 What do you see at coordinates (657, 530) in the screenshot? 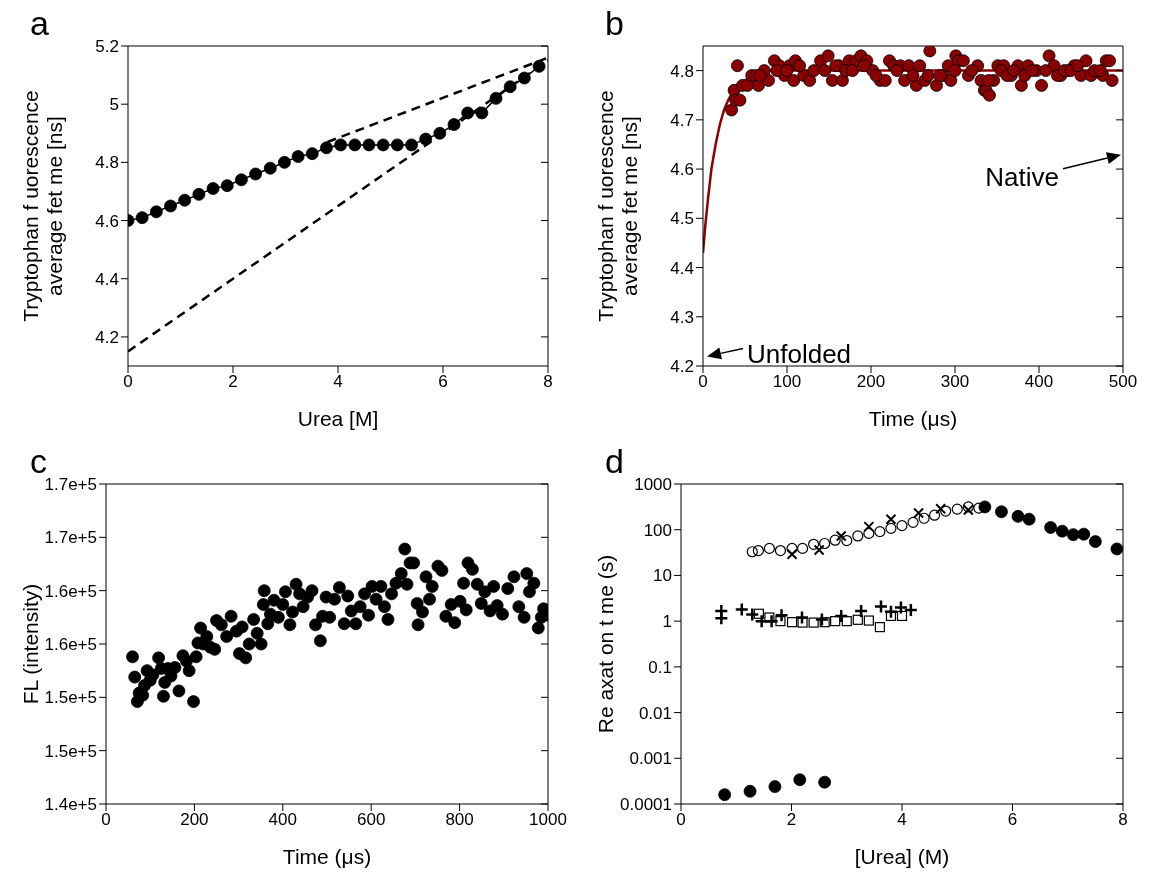
I see `y-tick-label: 100` at bounding box center [657, 530].